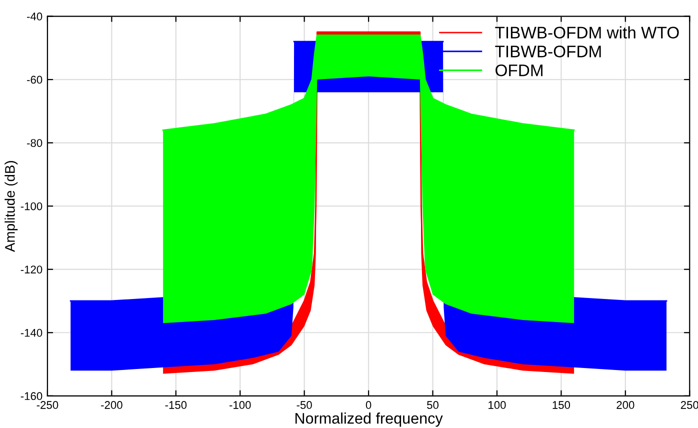 Image resolution: width=698 pixels, height=428 pixels. I want to click on x-tick-label: -250, so click(47, 405).